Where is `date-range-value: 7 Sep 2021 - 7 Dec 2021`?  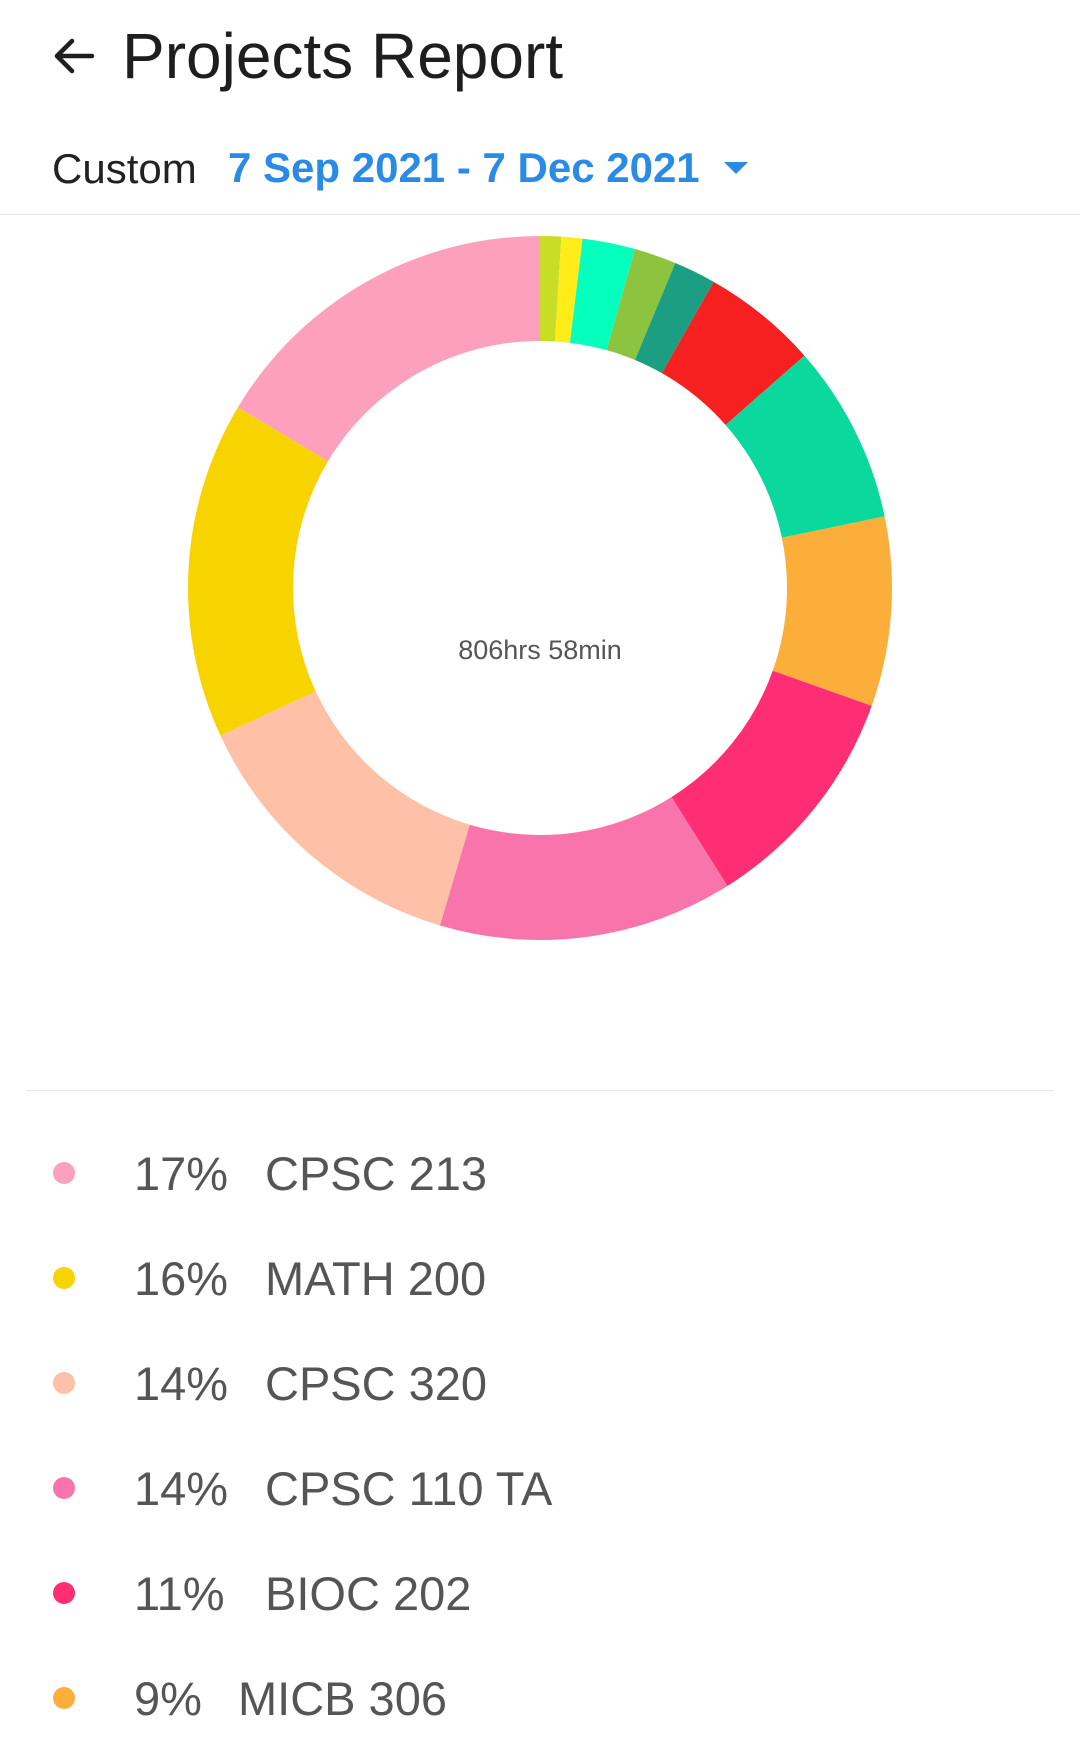 date-range-value: 7 Sep 2021 - 7 Dec 2021 is located at coordinates (464, 167).